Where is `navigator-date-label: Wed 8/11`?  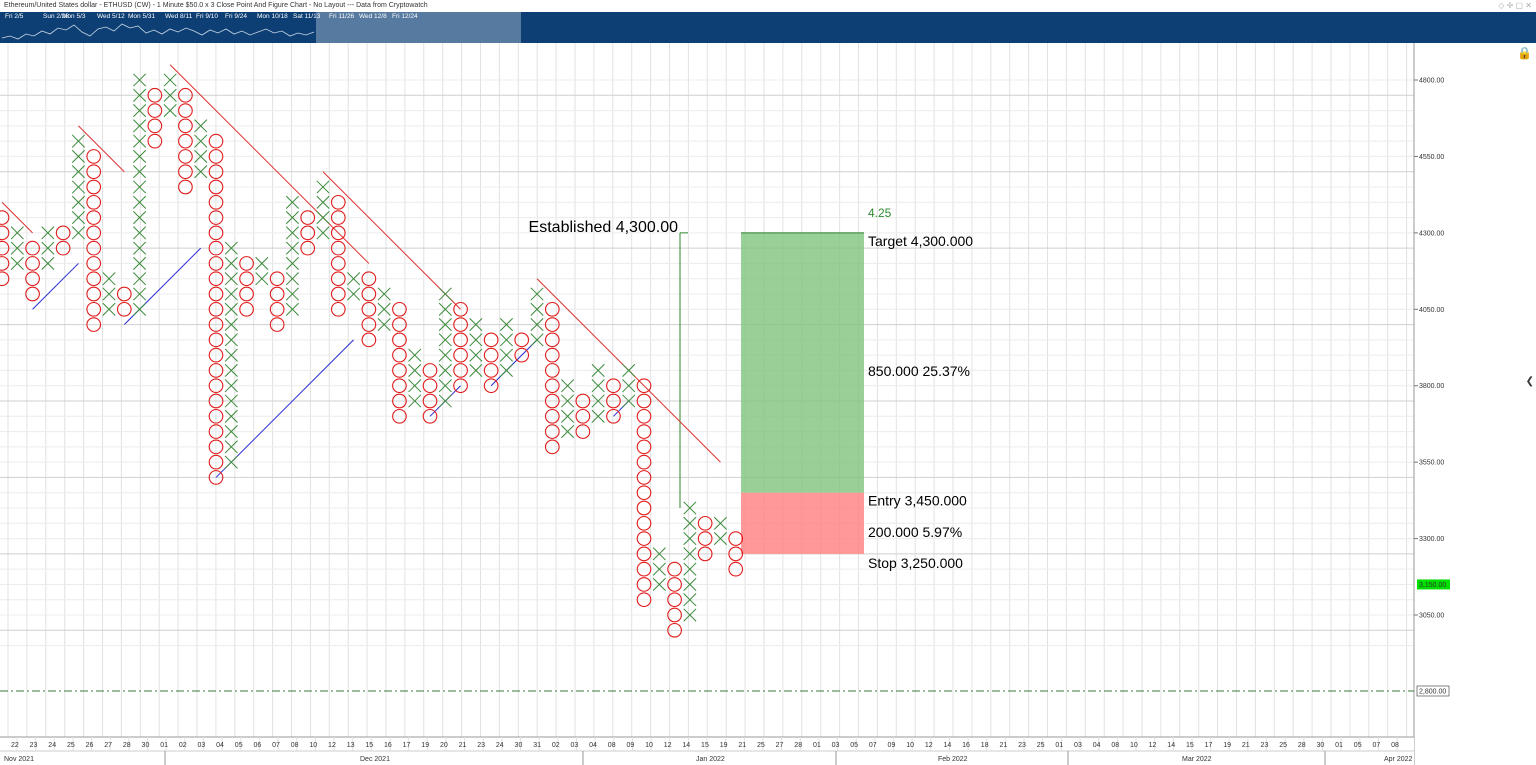 navigator-date-label: Wed 8/11 is located at coordinates (179, 16).